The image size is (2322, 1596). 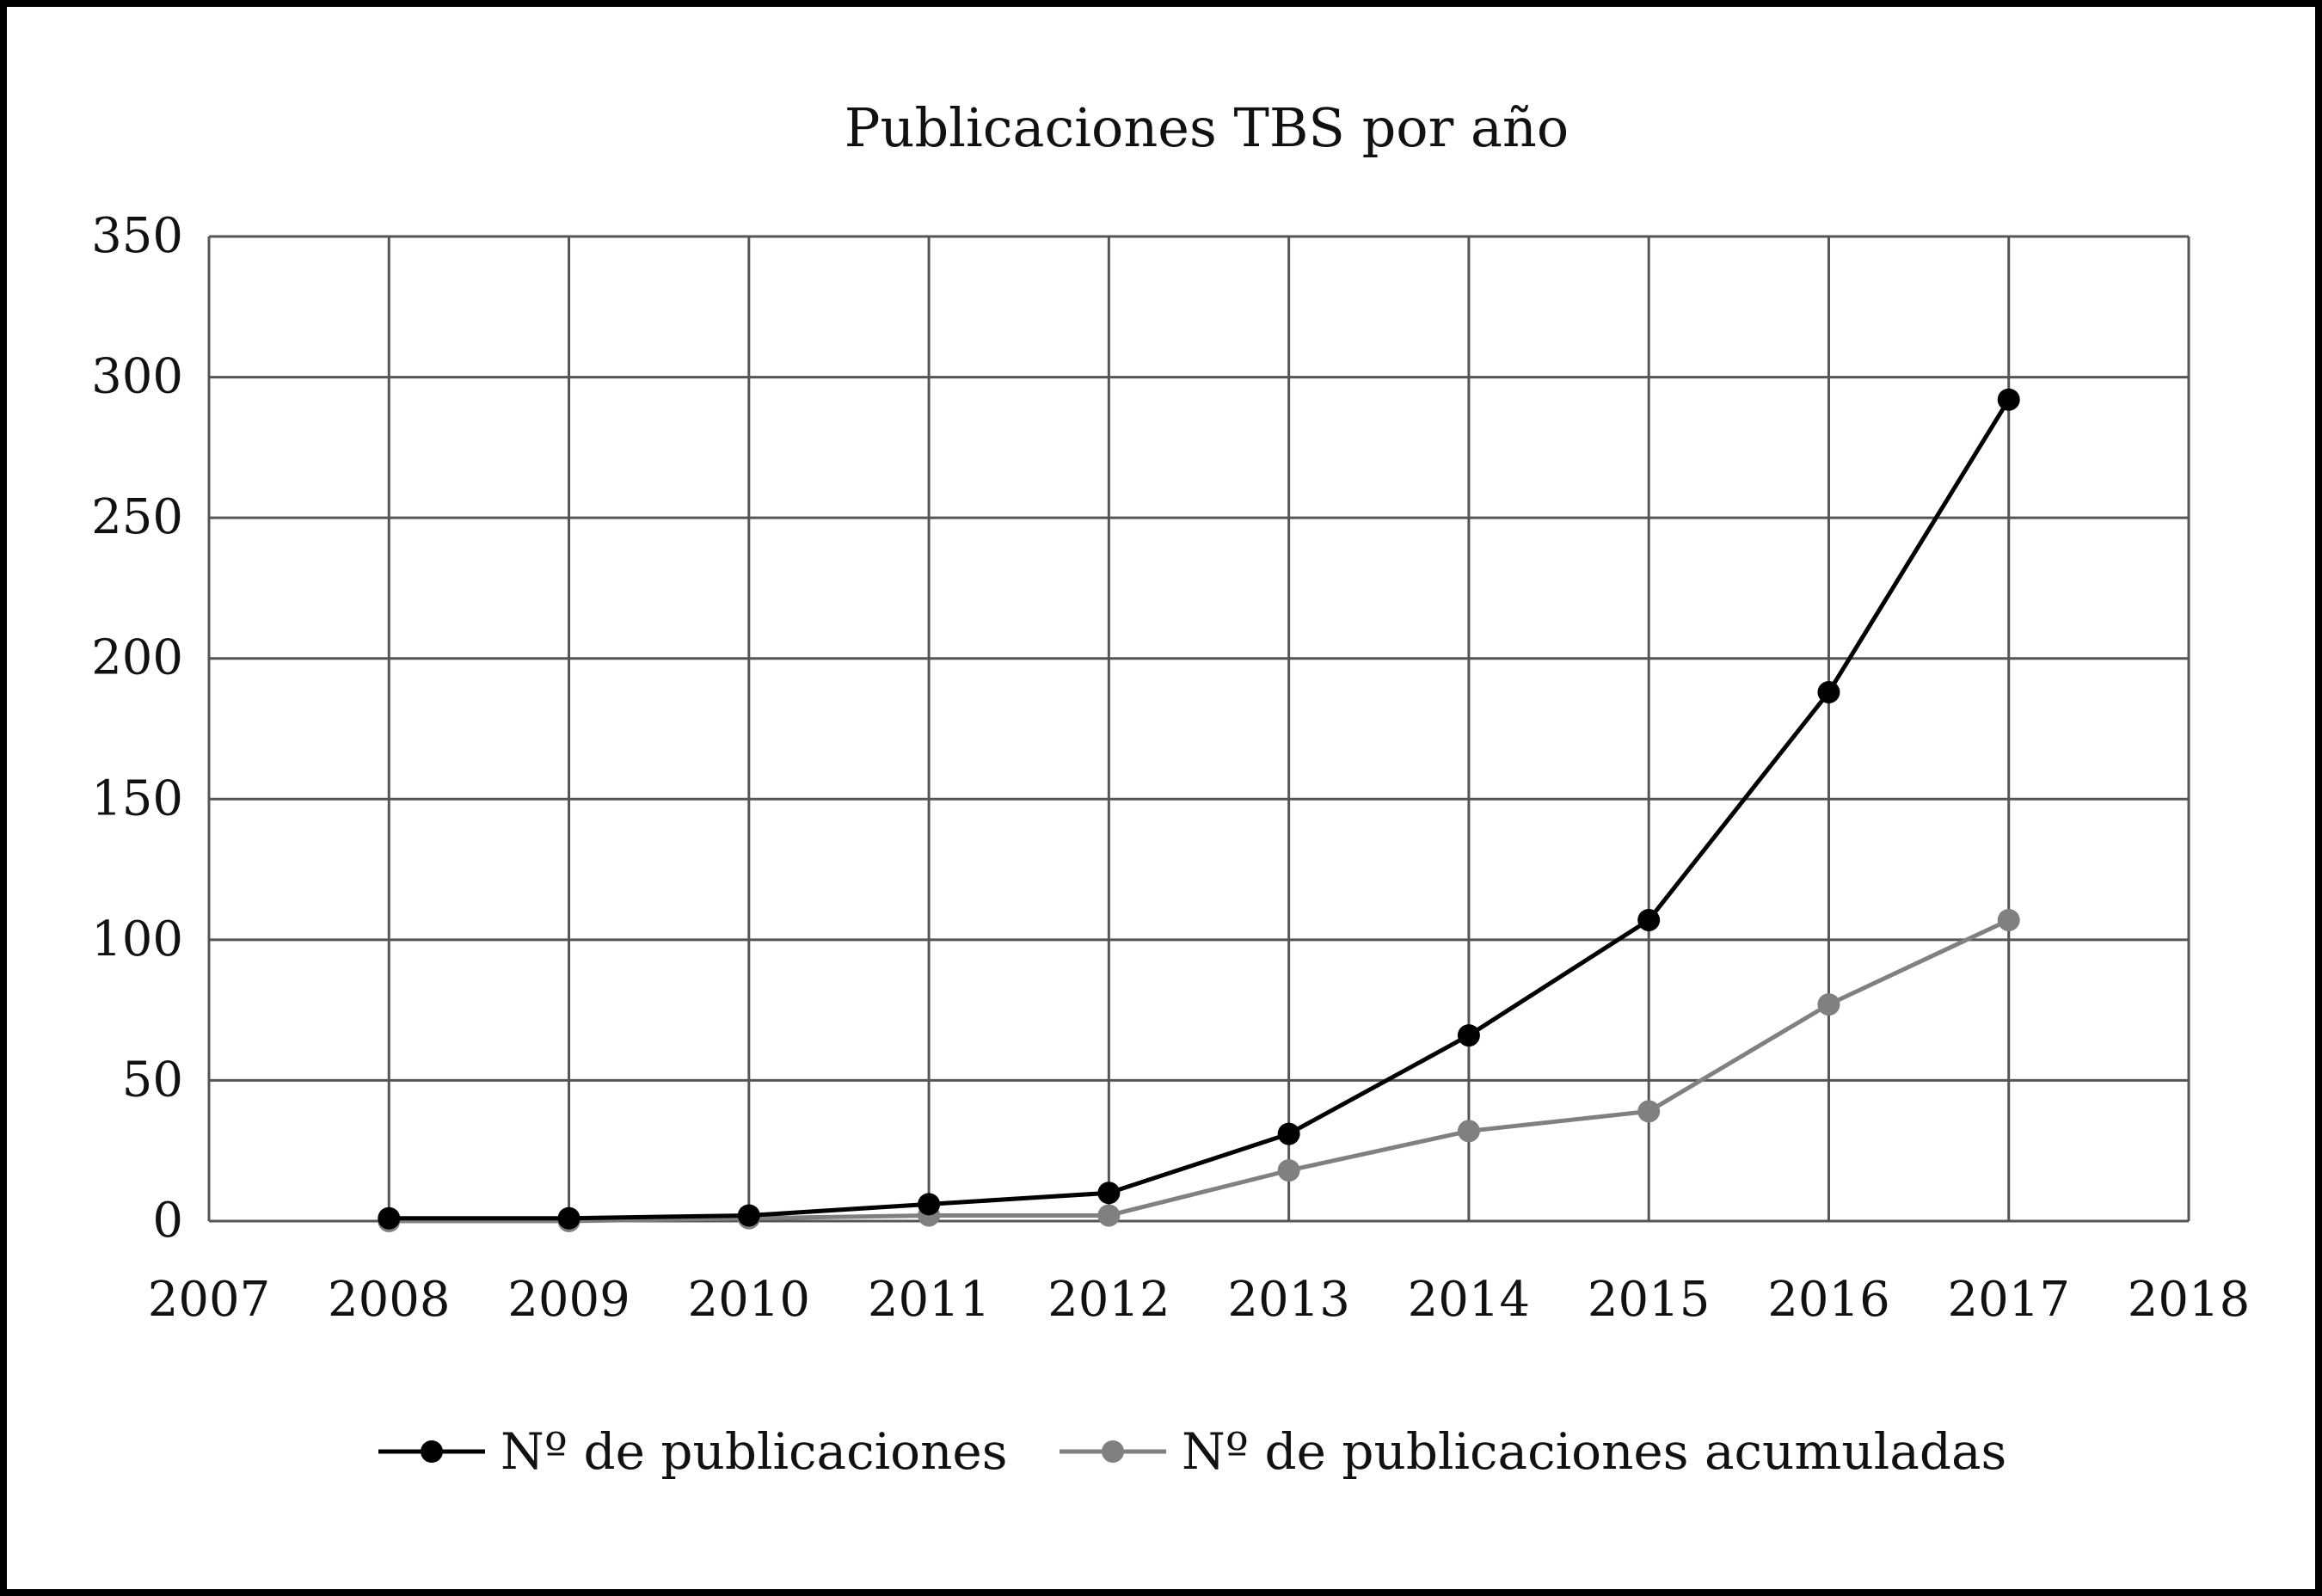 I want to click on x-tick-label: 2018, so click(x=2189, y=1300).